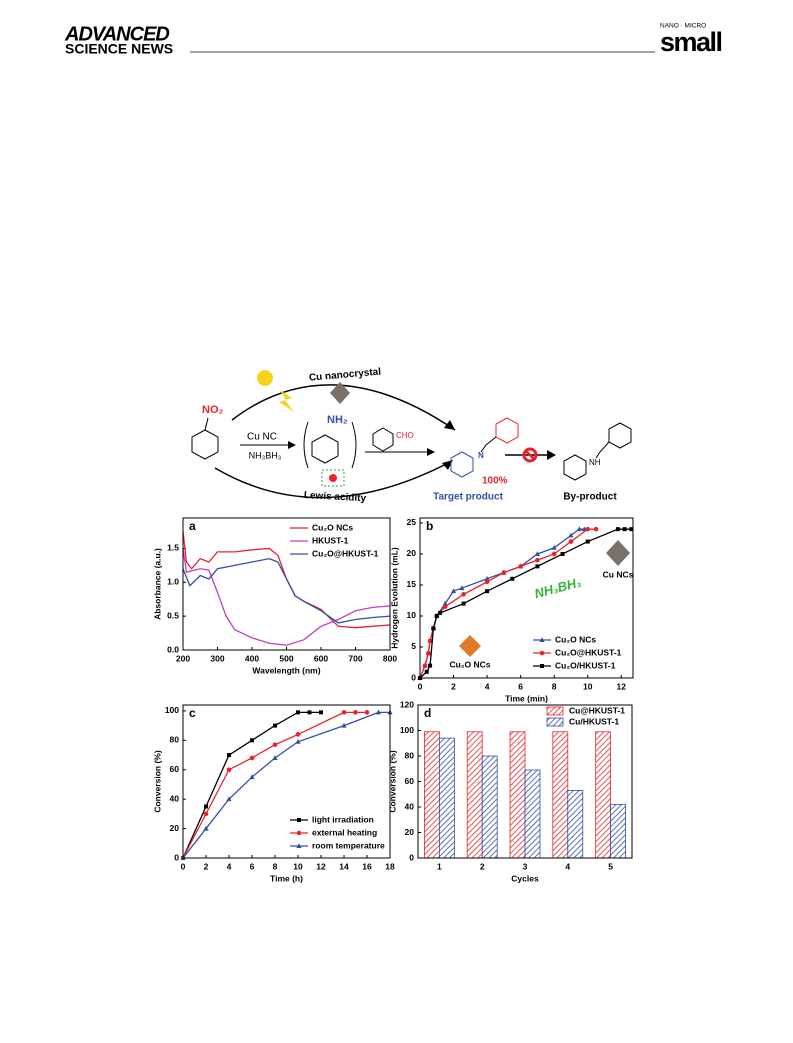 Image resolution: width=793 pixels, height=1043 pixels. I want to click on aldehyde: CHO, so click(405, 435).